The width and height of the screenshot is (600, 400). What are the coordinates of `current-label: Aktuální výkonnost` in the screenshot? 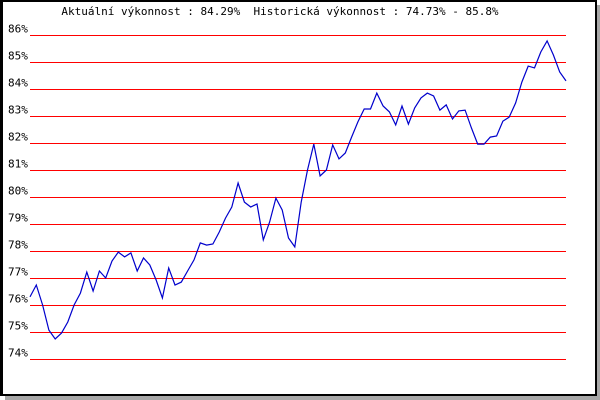 It's located at (121, 11).